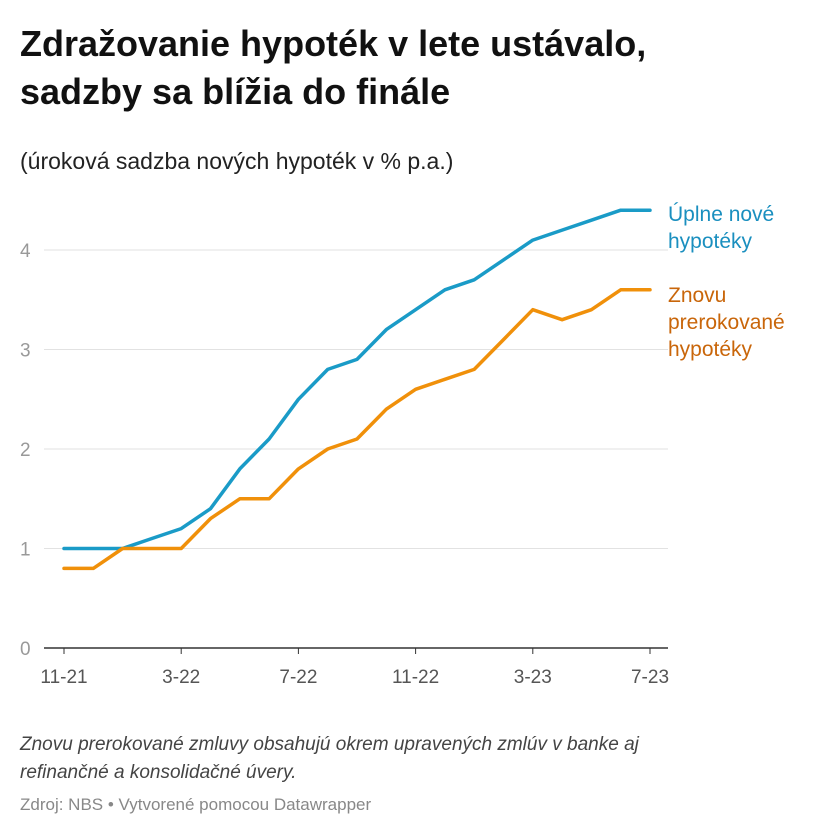 Image resolution: width=840 pixels, height=840 pixels. Describe the element at coordinates (181, 677) in the screenshot. I see `x-tick-label-3-22: 3-22` at that location.